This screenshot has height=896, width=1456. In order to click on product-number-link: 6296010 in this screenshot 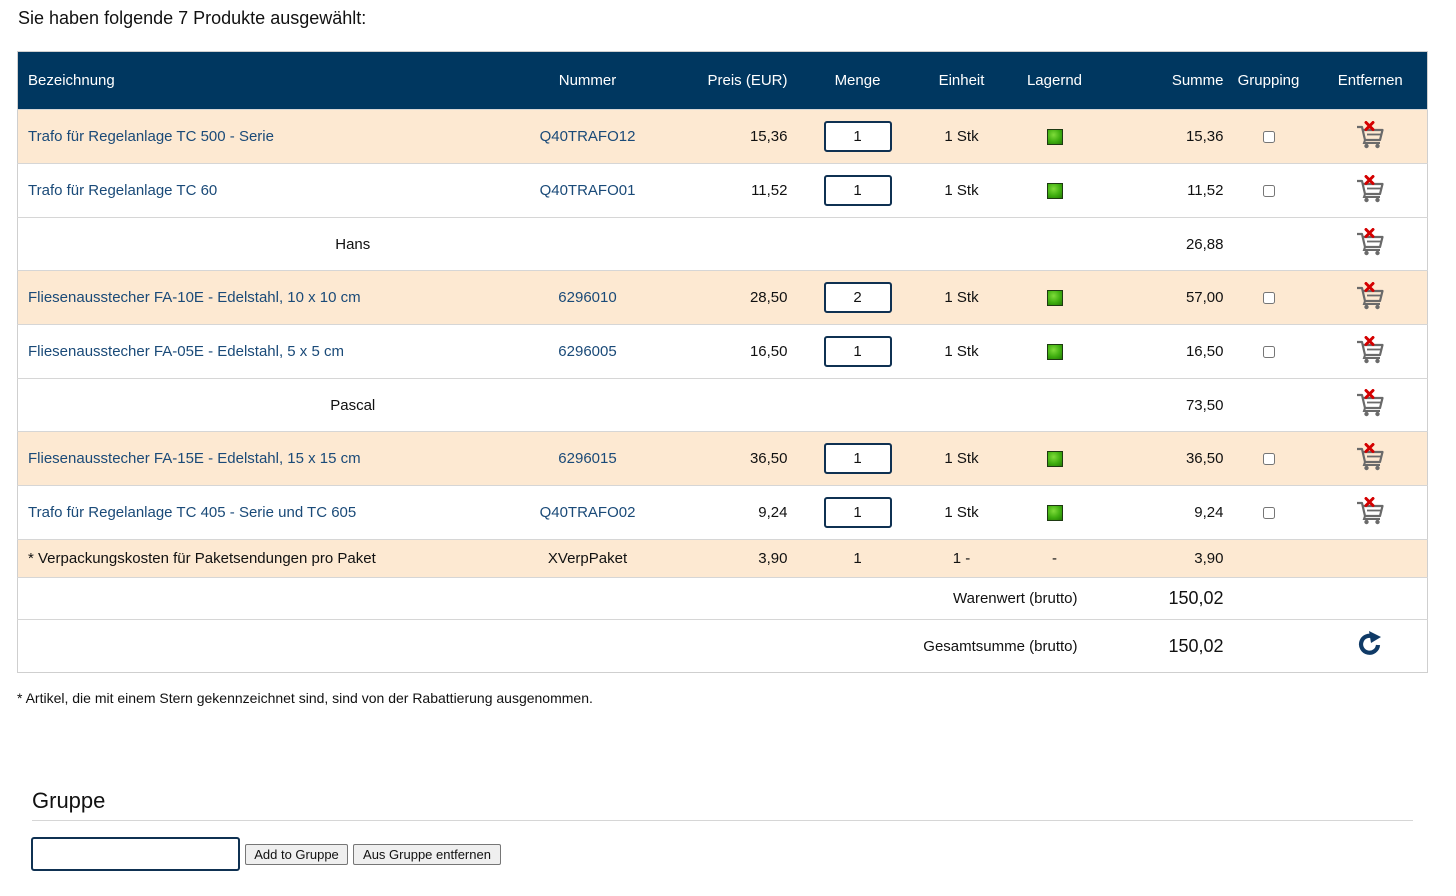, I will do `click(587, 297)`.